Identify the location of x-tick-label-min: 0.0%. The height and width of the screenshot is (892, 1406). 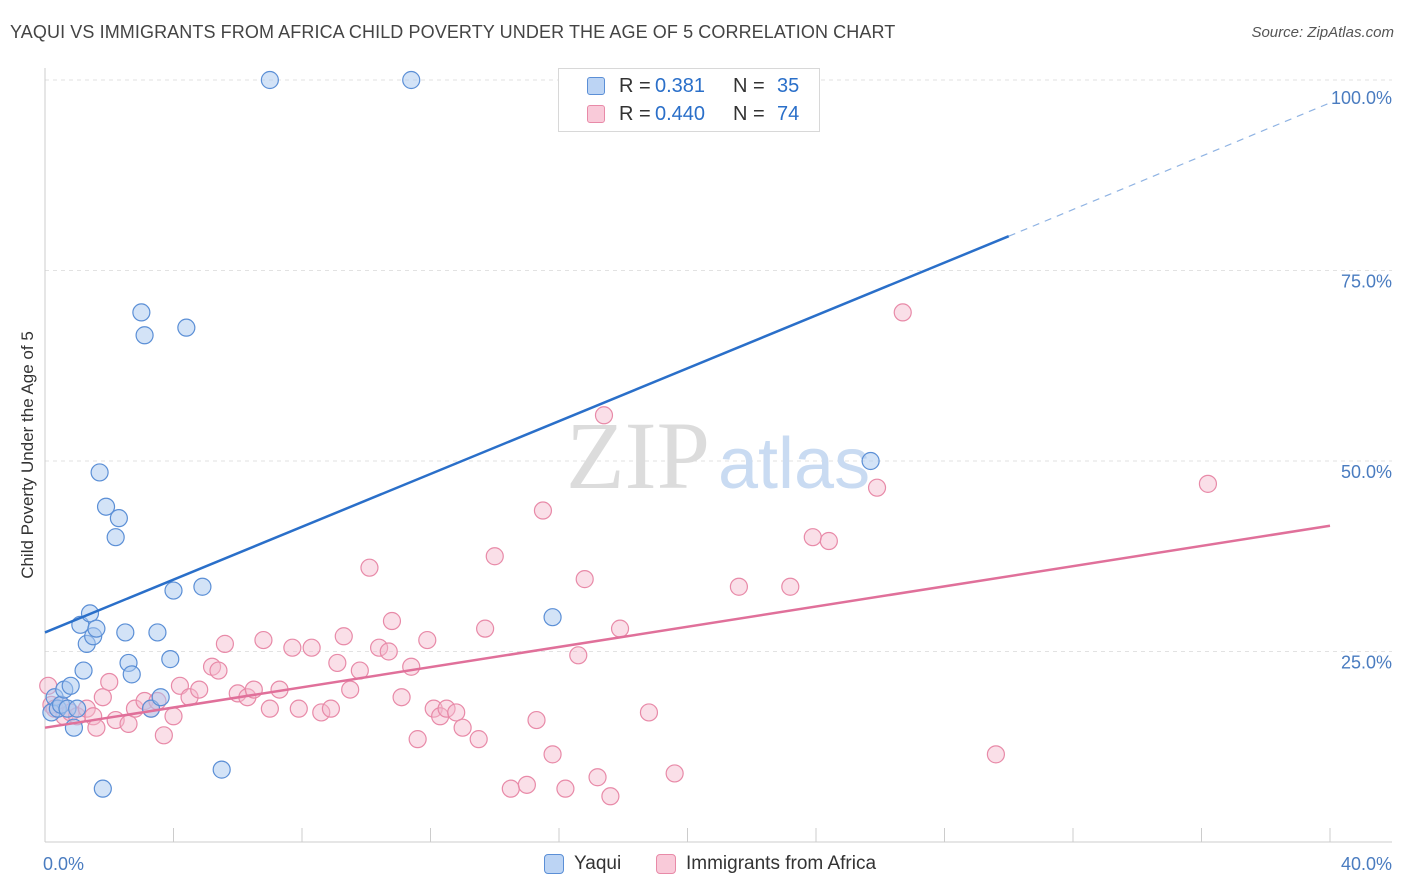
(63, 864).